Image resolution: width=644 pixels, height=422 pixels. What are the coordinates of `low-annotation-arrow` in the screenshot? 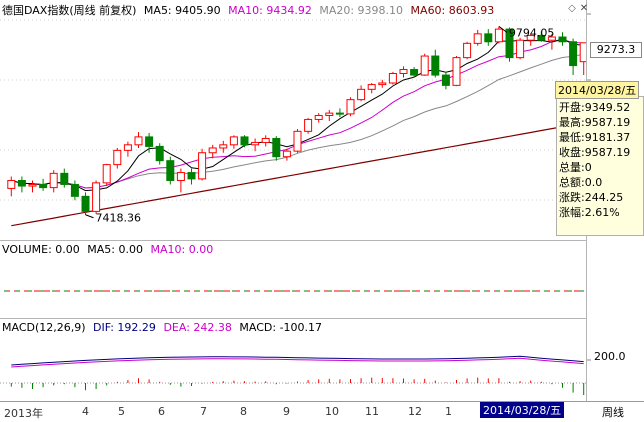 It's located at (89, 216).